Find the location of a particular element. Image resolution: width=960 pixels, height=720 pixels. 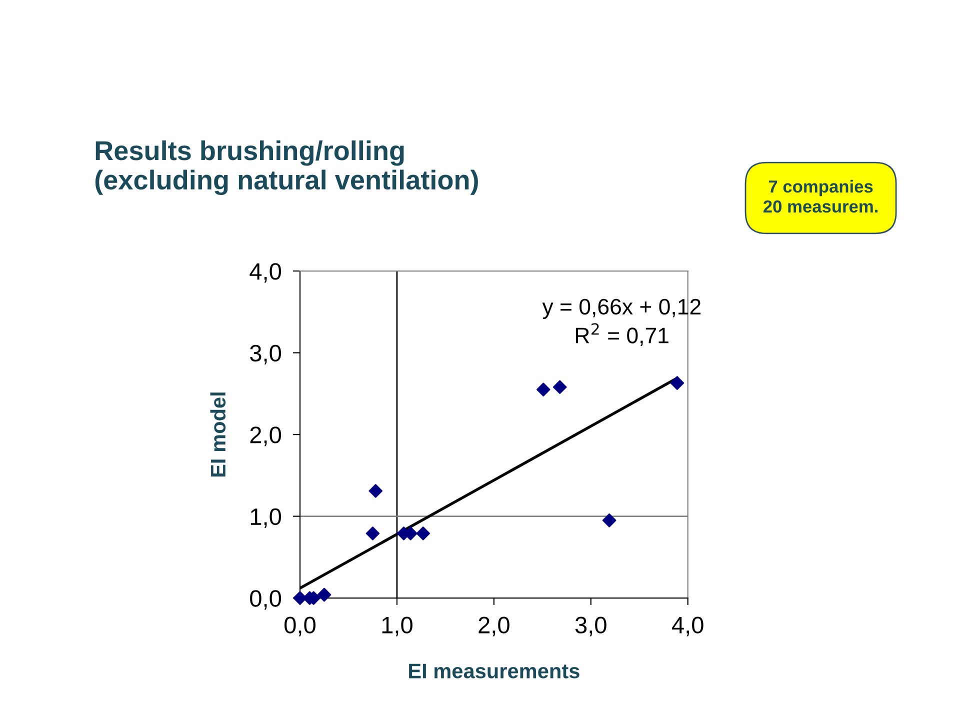

x-tick-label: 3,0 is located at coordinates (590, 626).